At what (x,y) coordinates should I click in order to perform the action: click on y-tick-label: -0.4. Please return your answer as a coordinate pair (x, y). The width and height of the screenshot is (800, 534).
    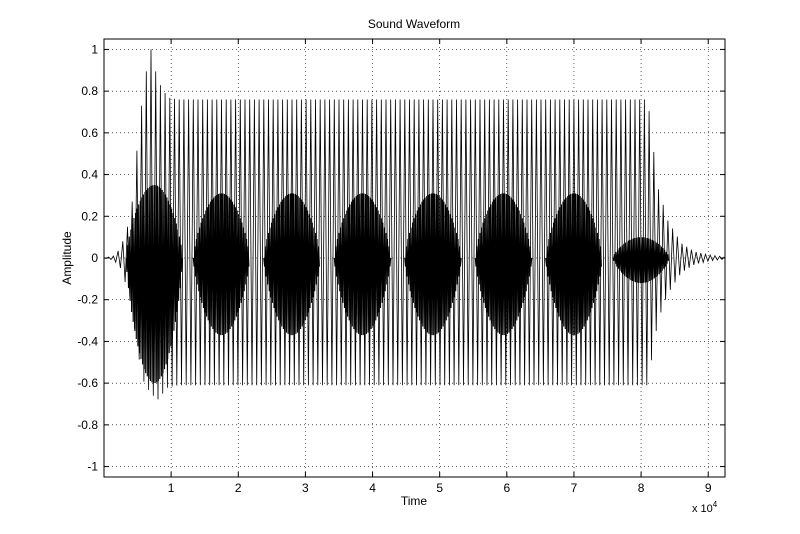
    Looking at the image, I should click on (87, 341).